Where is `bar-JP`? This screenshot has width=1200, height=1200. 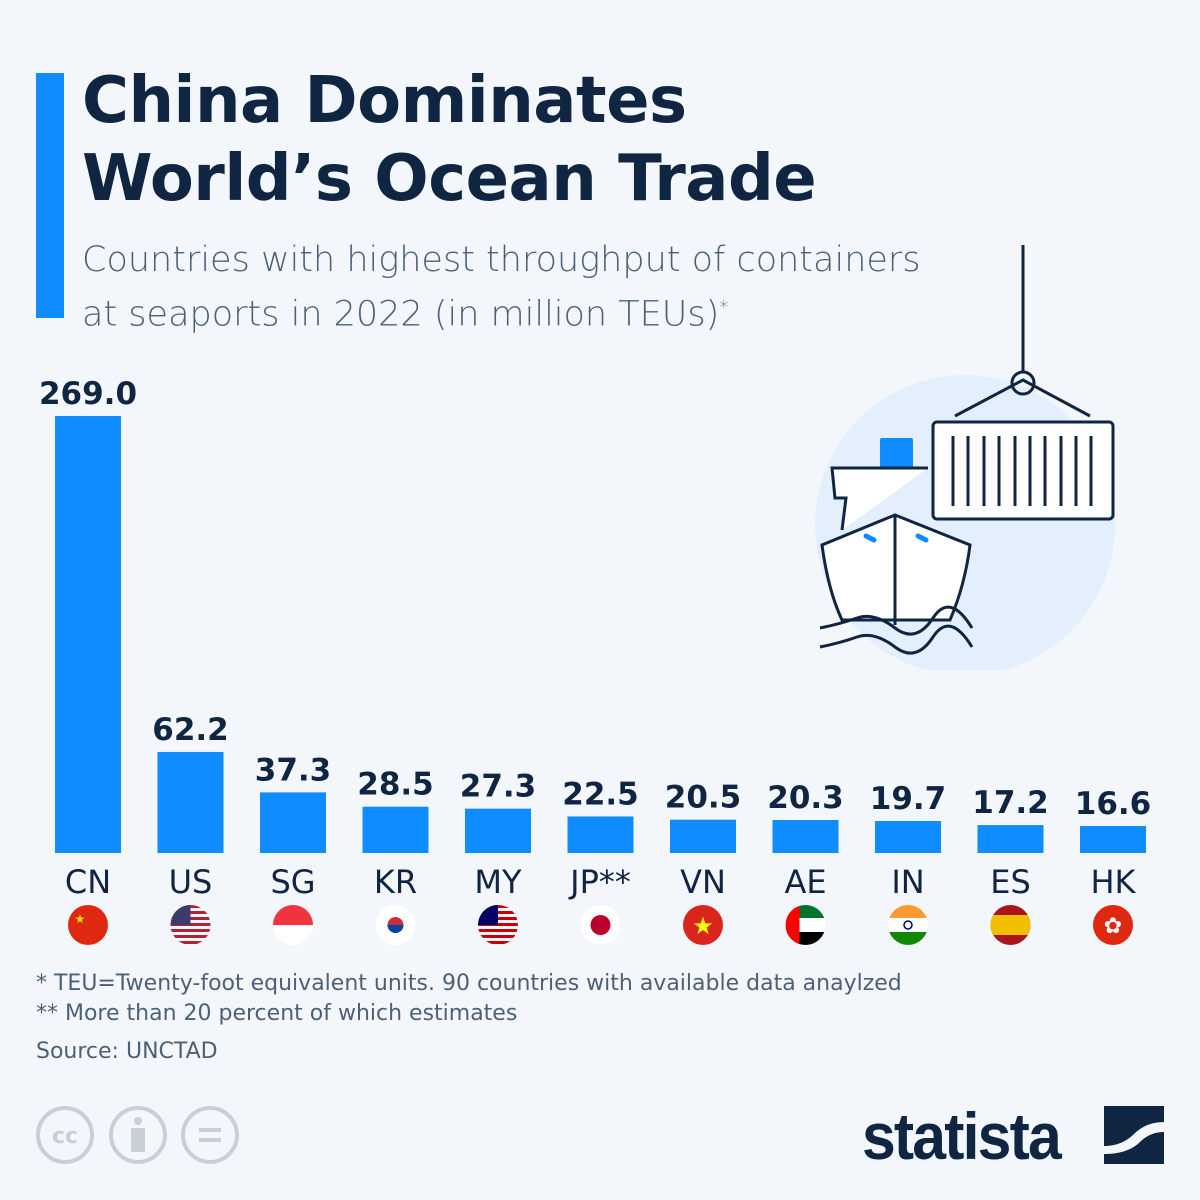
bar-JP is located at coordinates (600, 834).